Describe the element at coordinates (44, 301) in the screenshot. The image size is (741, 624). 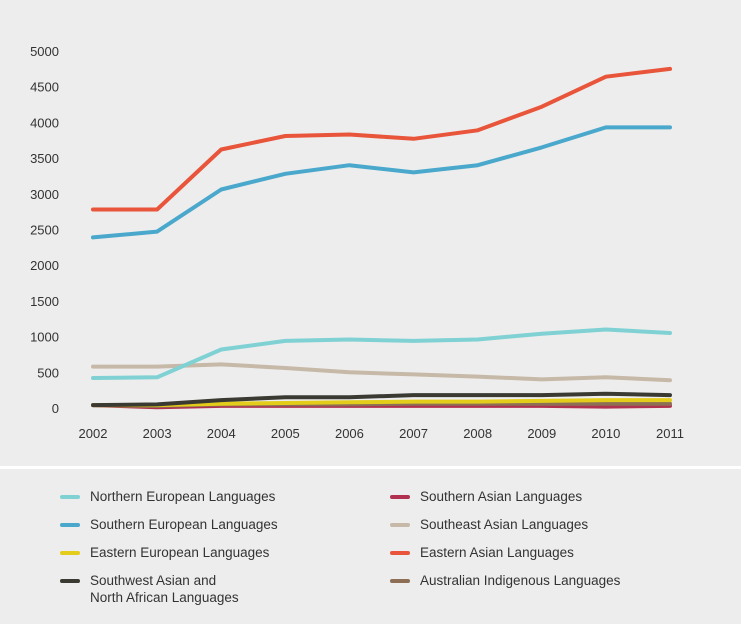
I see `y-tick-label: 1500` at that location.